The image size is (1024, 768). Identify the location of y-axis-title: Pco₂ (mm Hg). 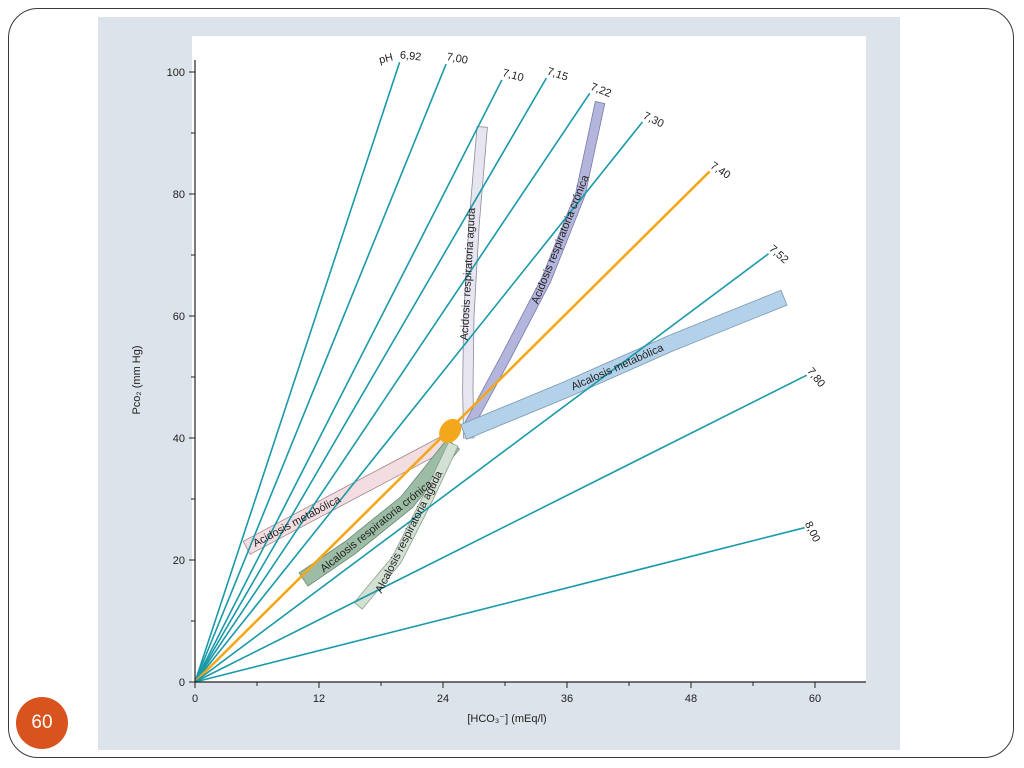
(137, 379).